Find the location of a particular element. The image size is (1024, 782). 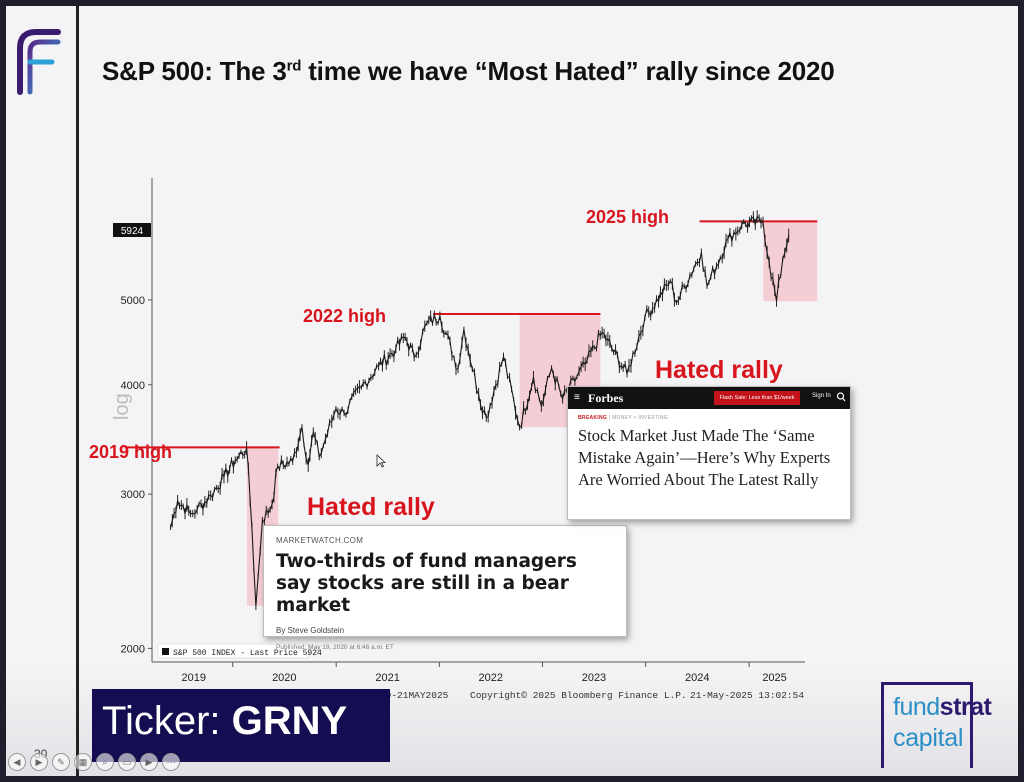

logo-fund: fund is located at coordinates (916, 707).